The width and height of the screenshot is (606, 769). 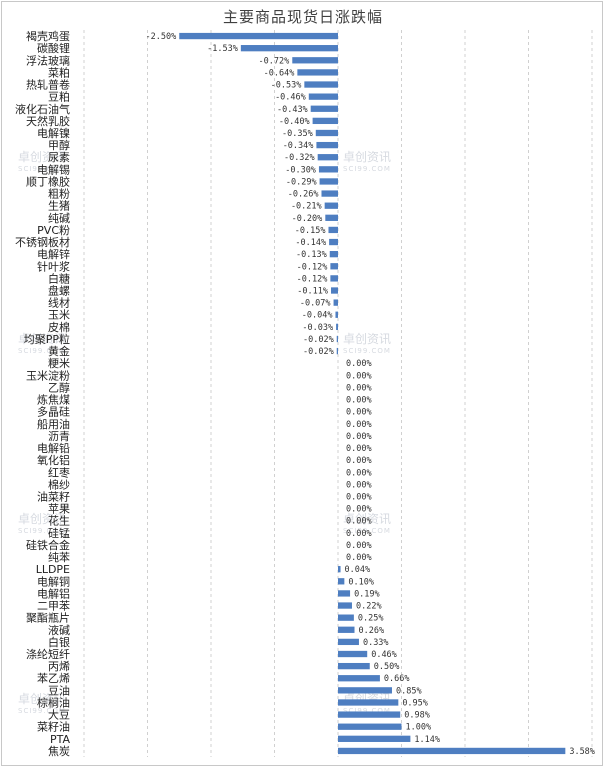 What do you see at coordinates (384, 655) in the screenshot?
I see `value-label: 0.46%` at bounding box center [384, 655].